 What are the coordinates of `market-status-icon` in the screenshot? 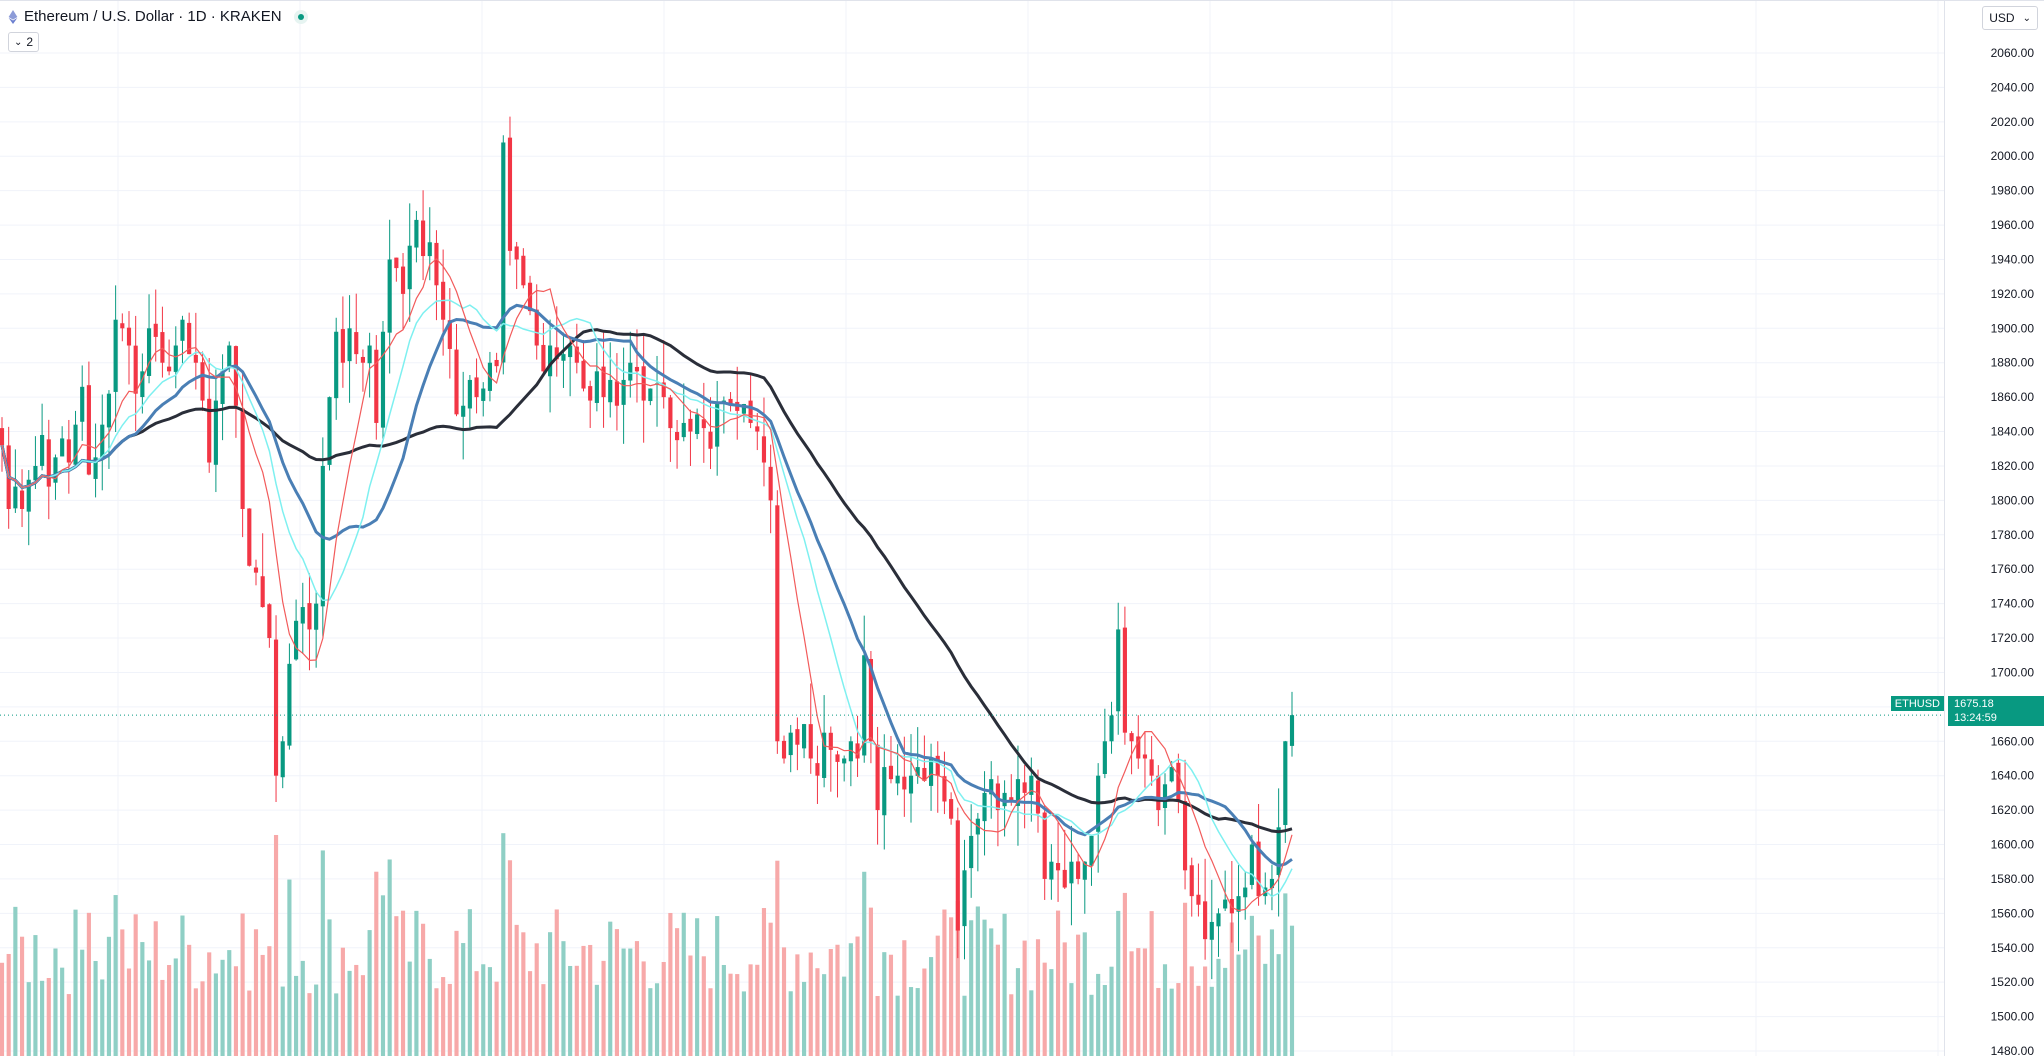 It's located at (300, 16).